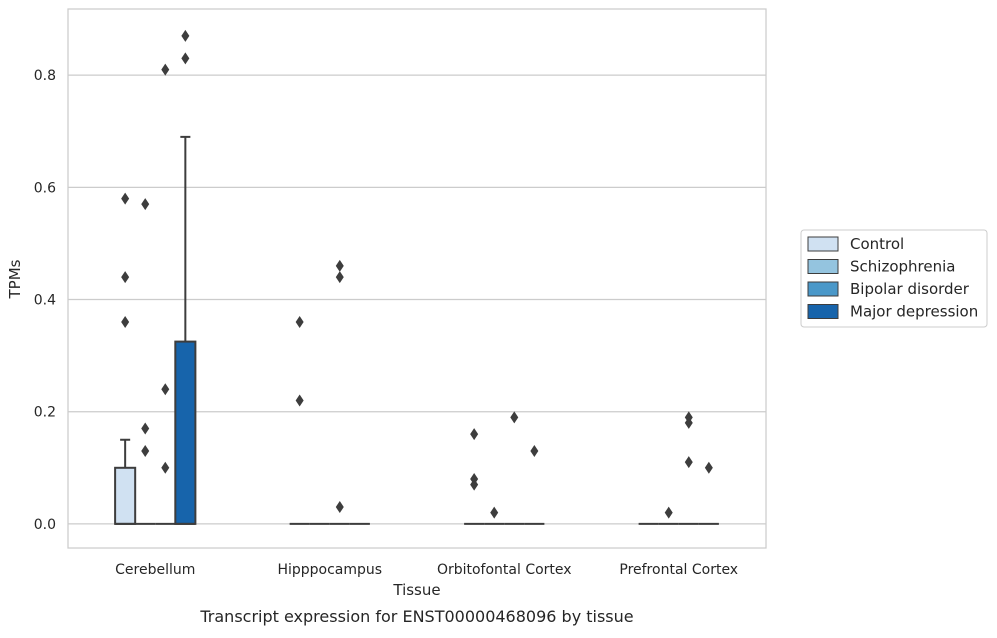  I want to click on legend-label: Bipolar disorder, so click(910, 289).